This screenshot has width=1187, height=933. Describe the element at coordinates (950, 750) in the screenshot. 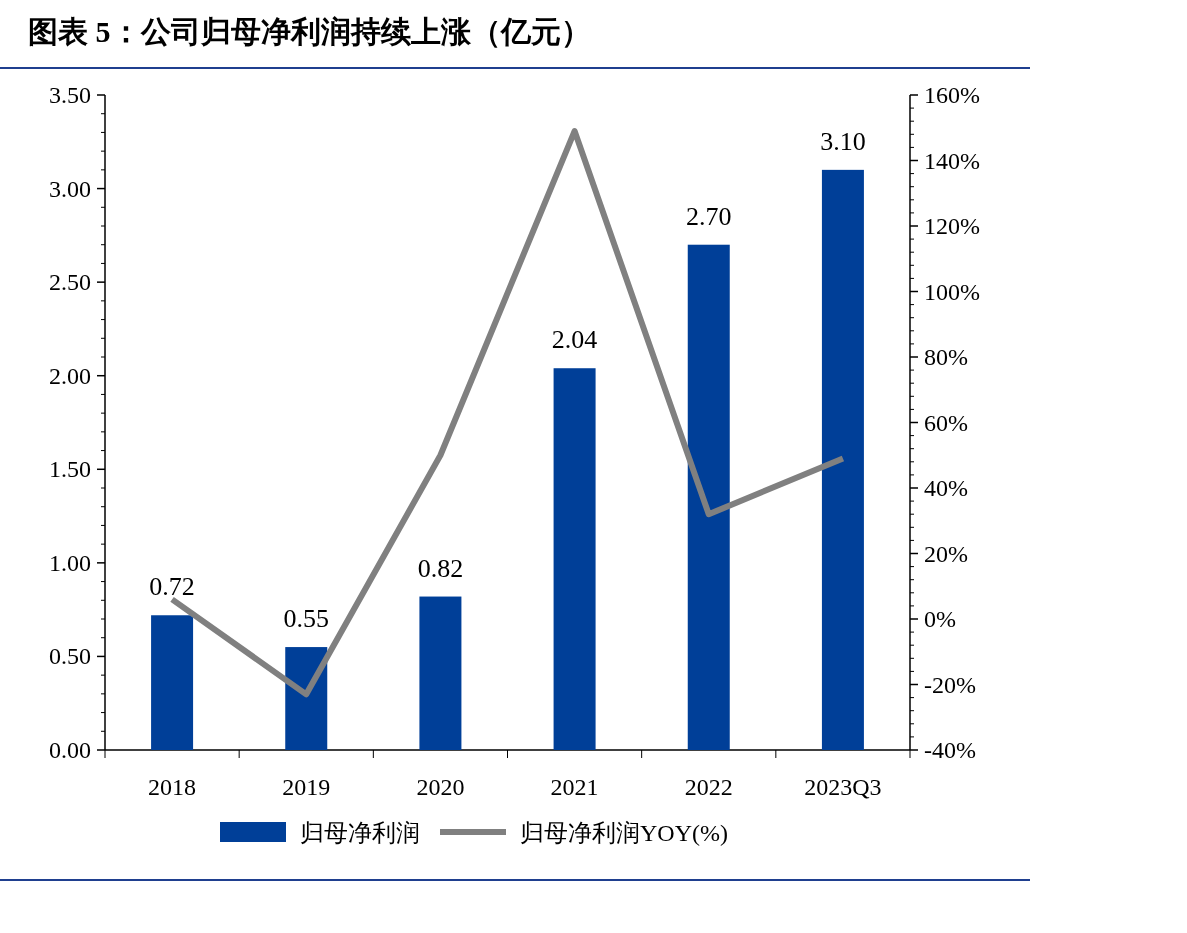

I see `y2-tick-label: -40%` at that location.